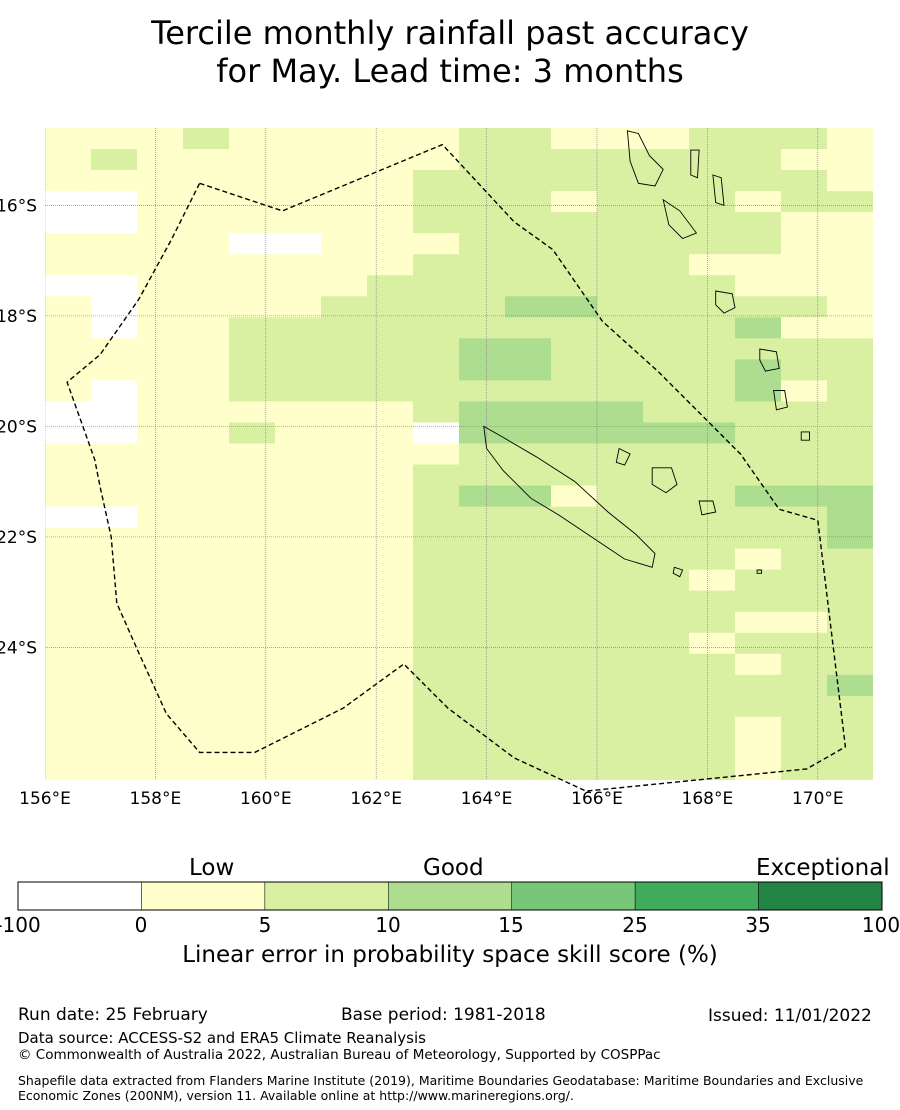 This screenshot has height=1110, width=900. I want to click on longitude-label: 166°E, so click(597, 799).